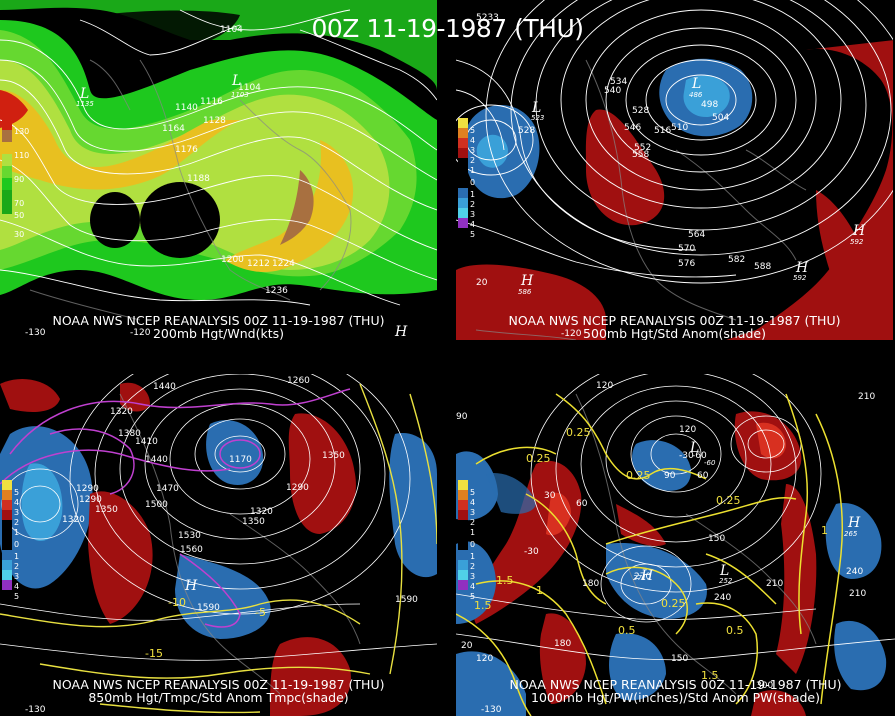 This screenshot has height=716, width=895. Describe the element at coordinates (240, 95) in the screenshot. I see `low-value: 1103` at that location.